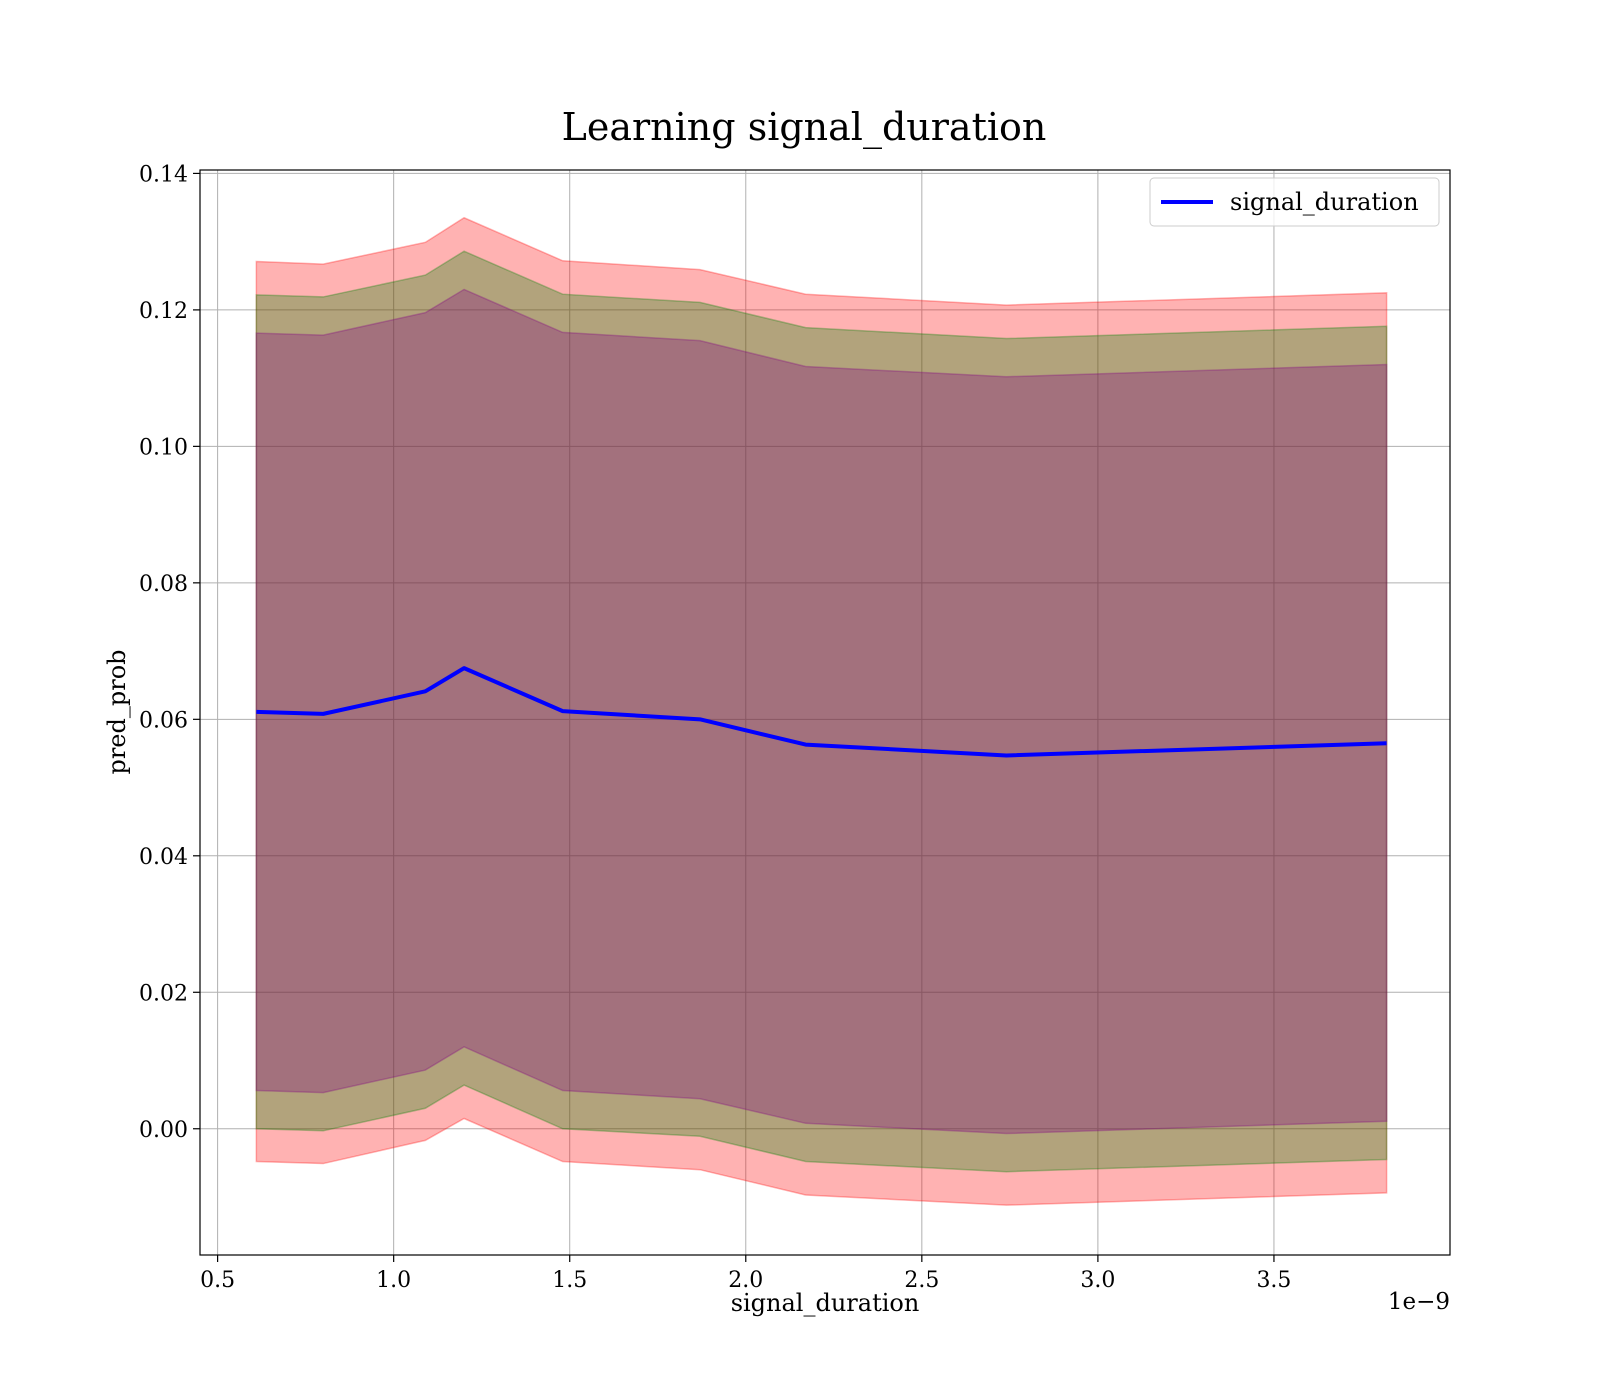 Image resolution: width=1600 pixels, height=1400 pixels. I want to click on series-lines, so click(821, 712).